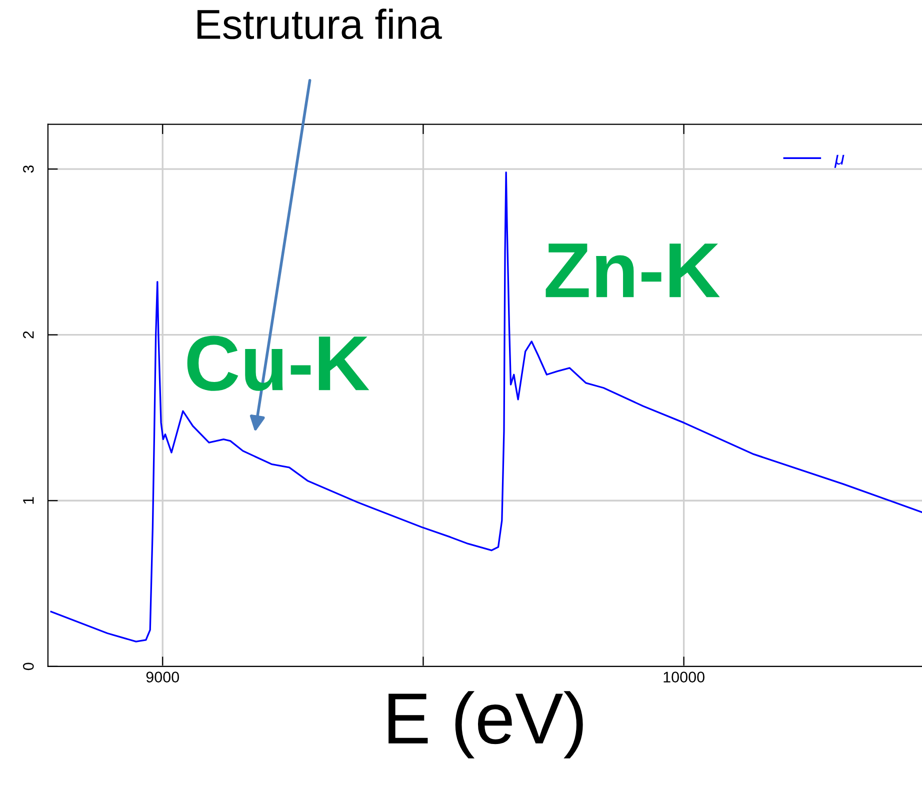  Describe the element at coordinates (163, 677) in the screenshot. I see `x-tick-label: 9000` at that location.